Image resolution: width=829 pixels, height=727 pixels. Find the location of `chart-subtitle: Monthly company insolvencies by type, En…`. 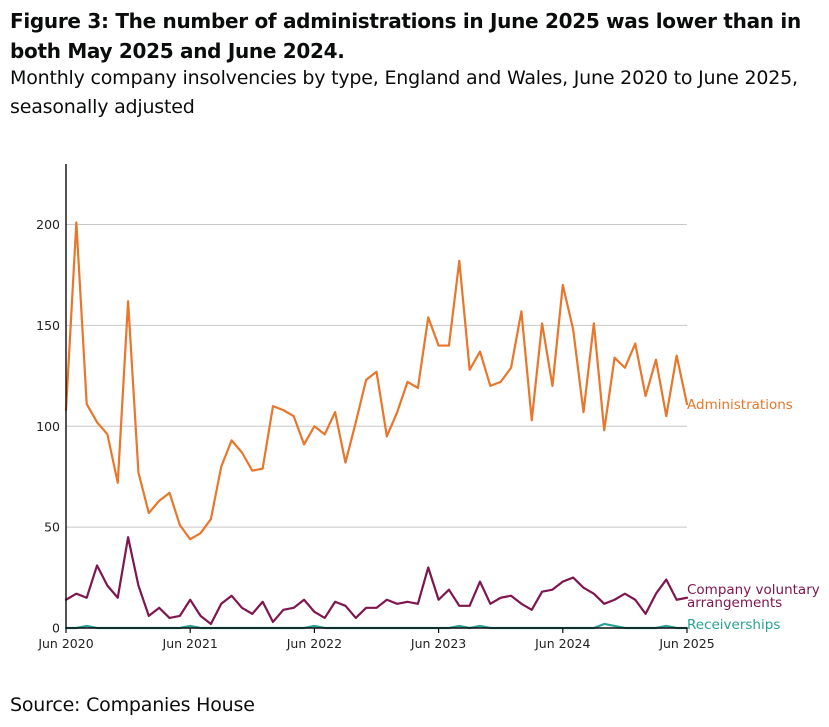

chart-subtitle: Monthly company insolvencies by type, En… is located at coordinates (404, 92).